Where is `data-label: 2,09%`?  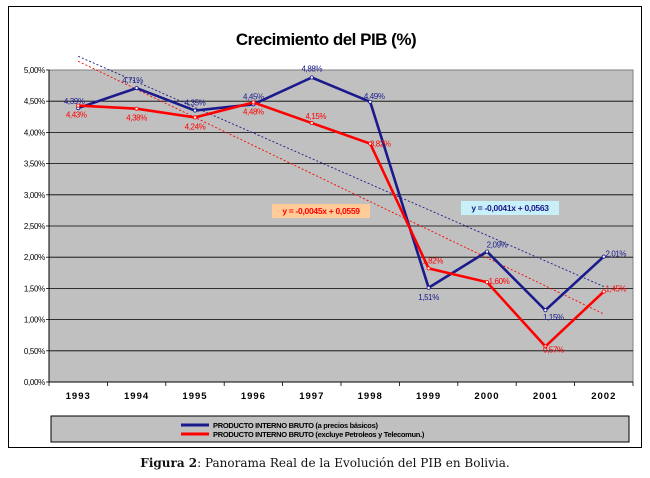
data-label: 2,09% is located at coordinates (497, 245).